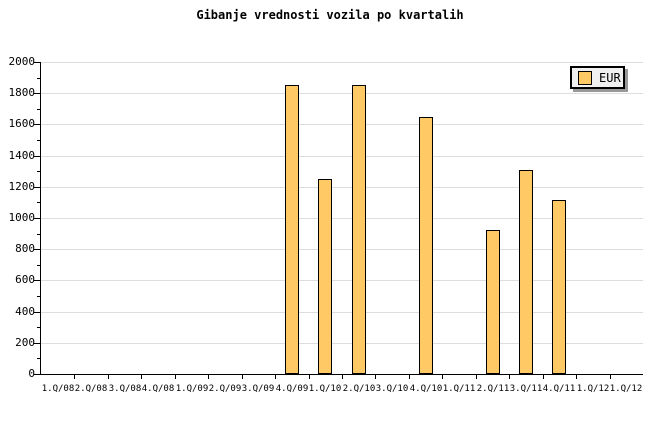 This screenshot has width=660, height=440. What do you see at coordinates (610, 77) in the screenshot?
I see `legend-label: EUR` at bounding box center [610, 77].